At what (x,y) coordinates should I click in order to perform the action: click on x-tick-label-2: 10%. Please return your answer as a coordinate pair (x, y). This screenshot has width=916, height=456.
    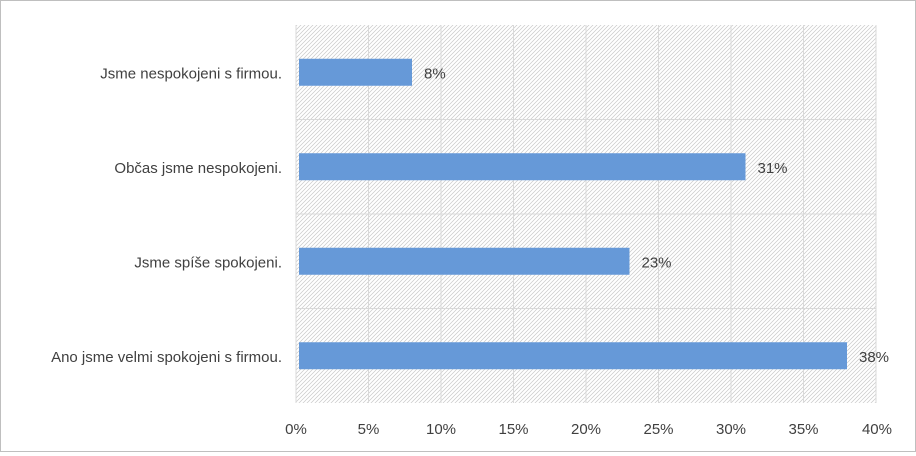
    Looking at the image, I should click on (441, 429).